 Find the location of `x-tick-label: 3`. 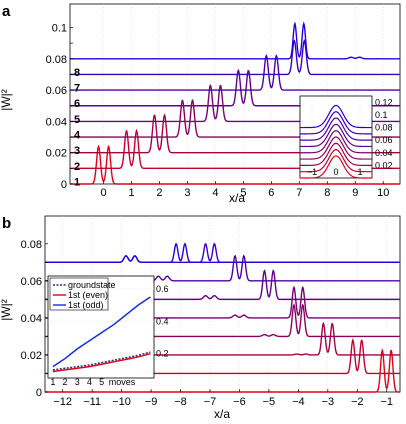

x-tick-label: 3 is located at coordinates (187, 193).